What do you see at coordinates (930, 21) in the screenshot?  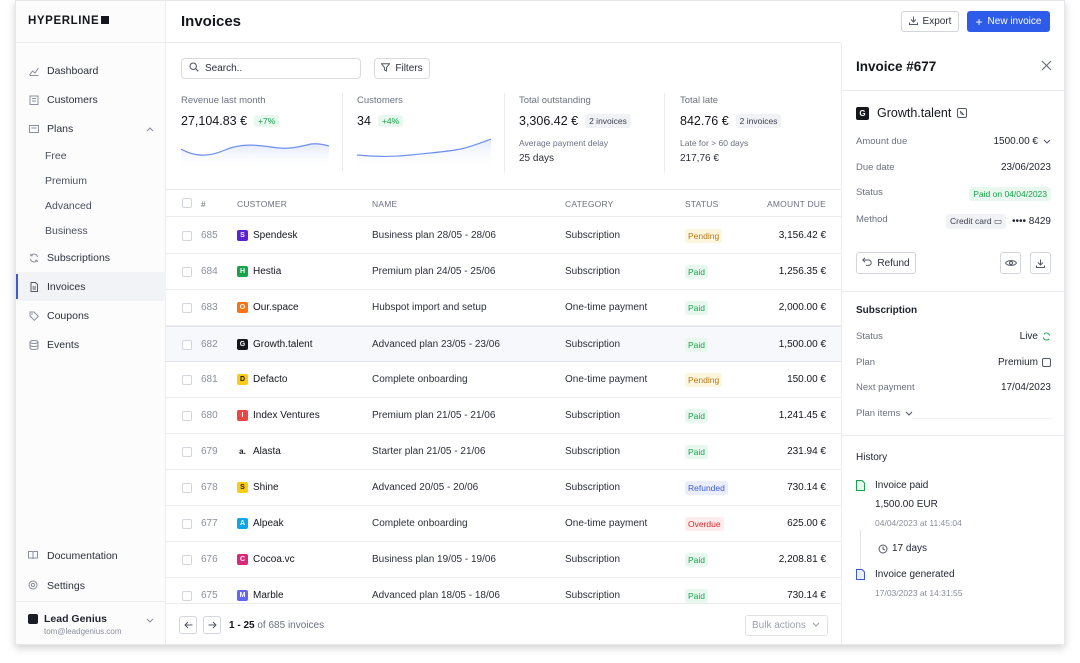 I see `export-button: Export` at bounding box center [930, 21].